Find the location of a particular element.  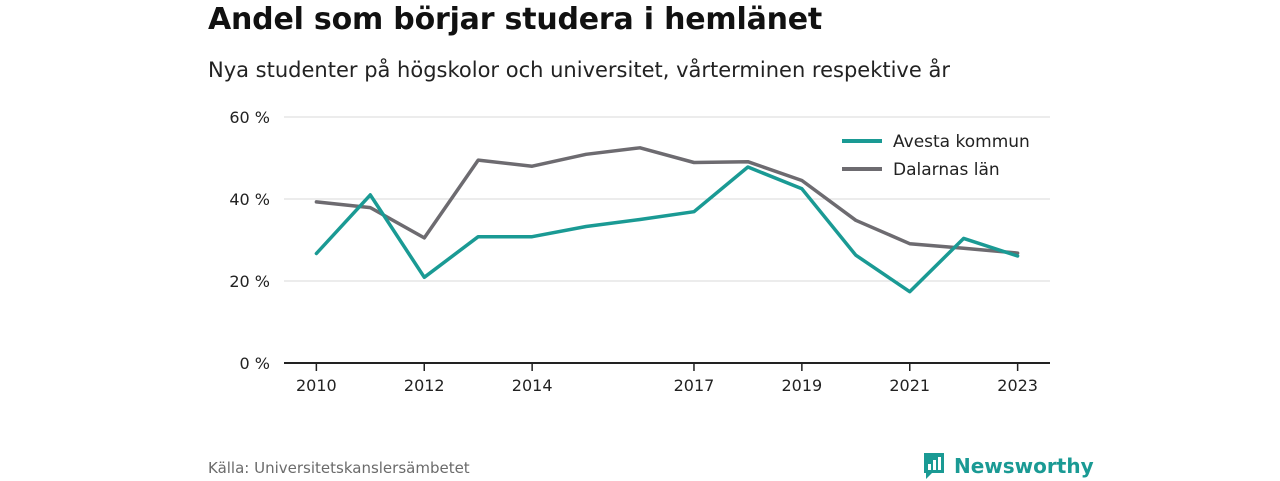

legend-label: Avesta kommun is located at coordinates (961, 142).